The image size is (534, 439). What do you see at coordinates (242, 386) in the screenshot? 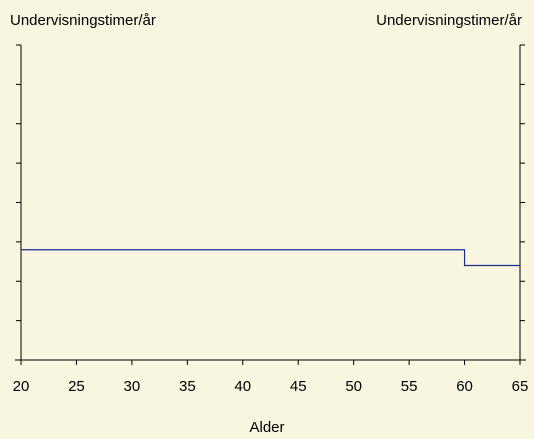
I see `x-tick-label: 40` at bounding box center [242, 386].